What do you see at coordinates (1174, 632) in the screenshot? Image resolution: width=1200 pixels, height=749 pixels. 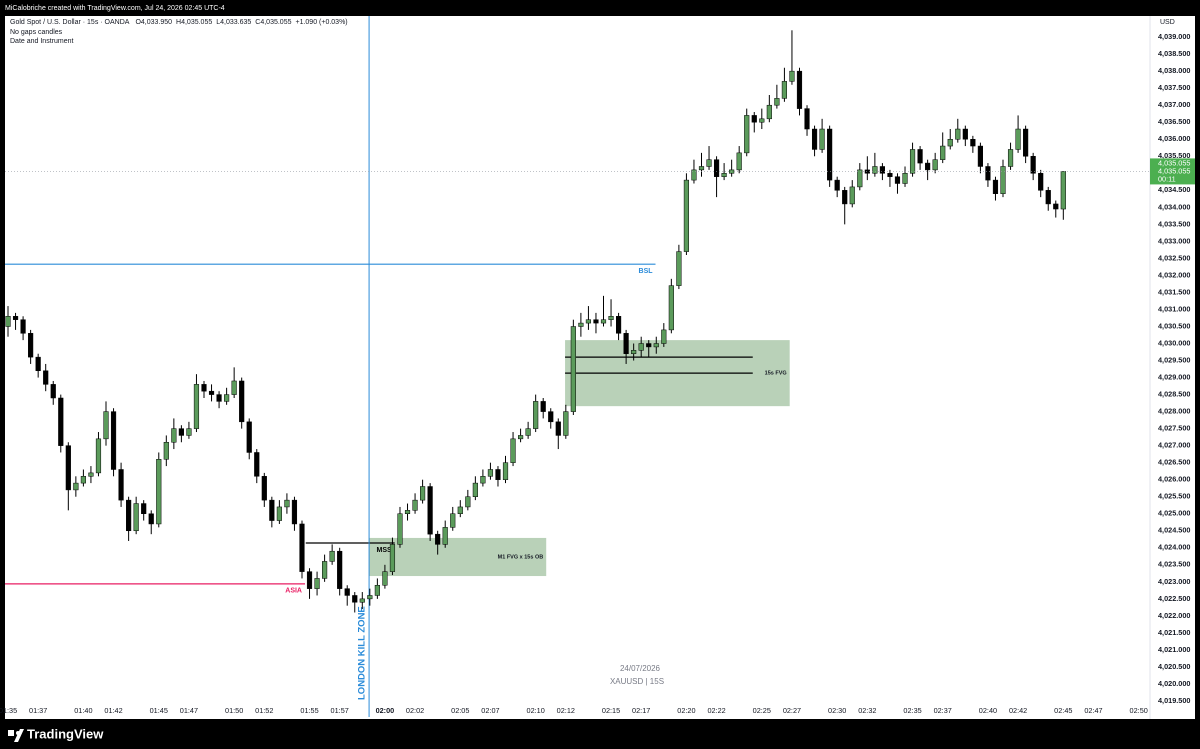 I see `y-tick-label: 4,021.500` at bounding box center [1174, 632].